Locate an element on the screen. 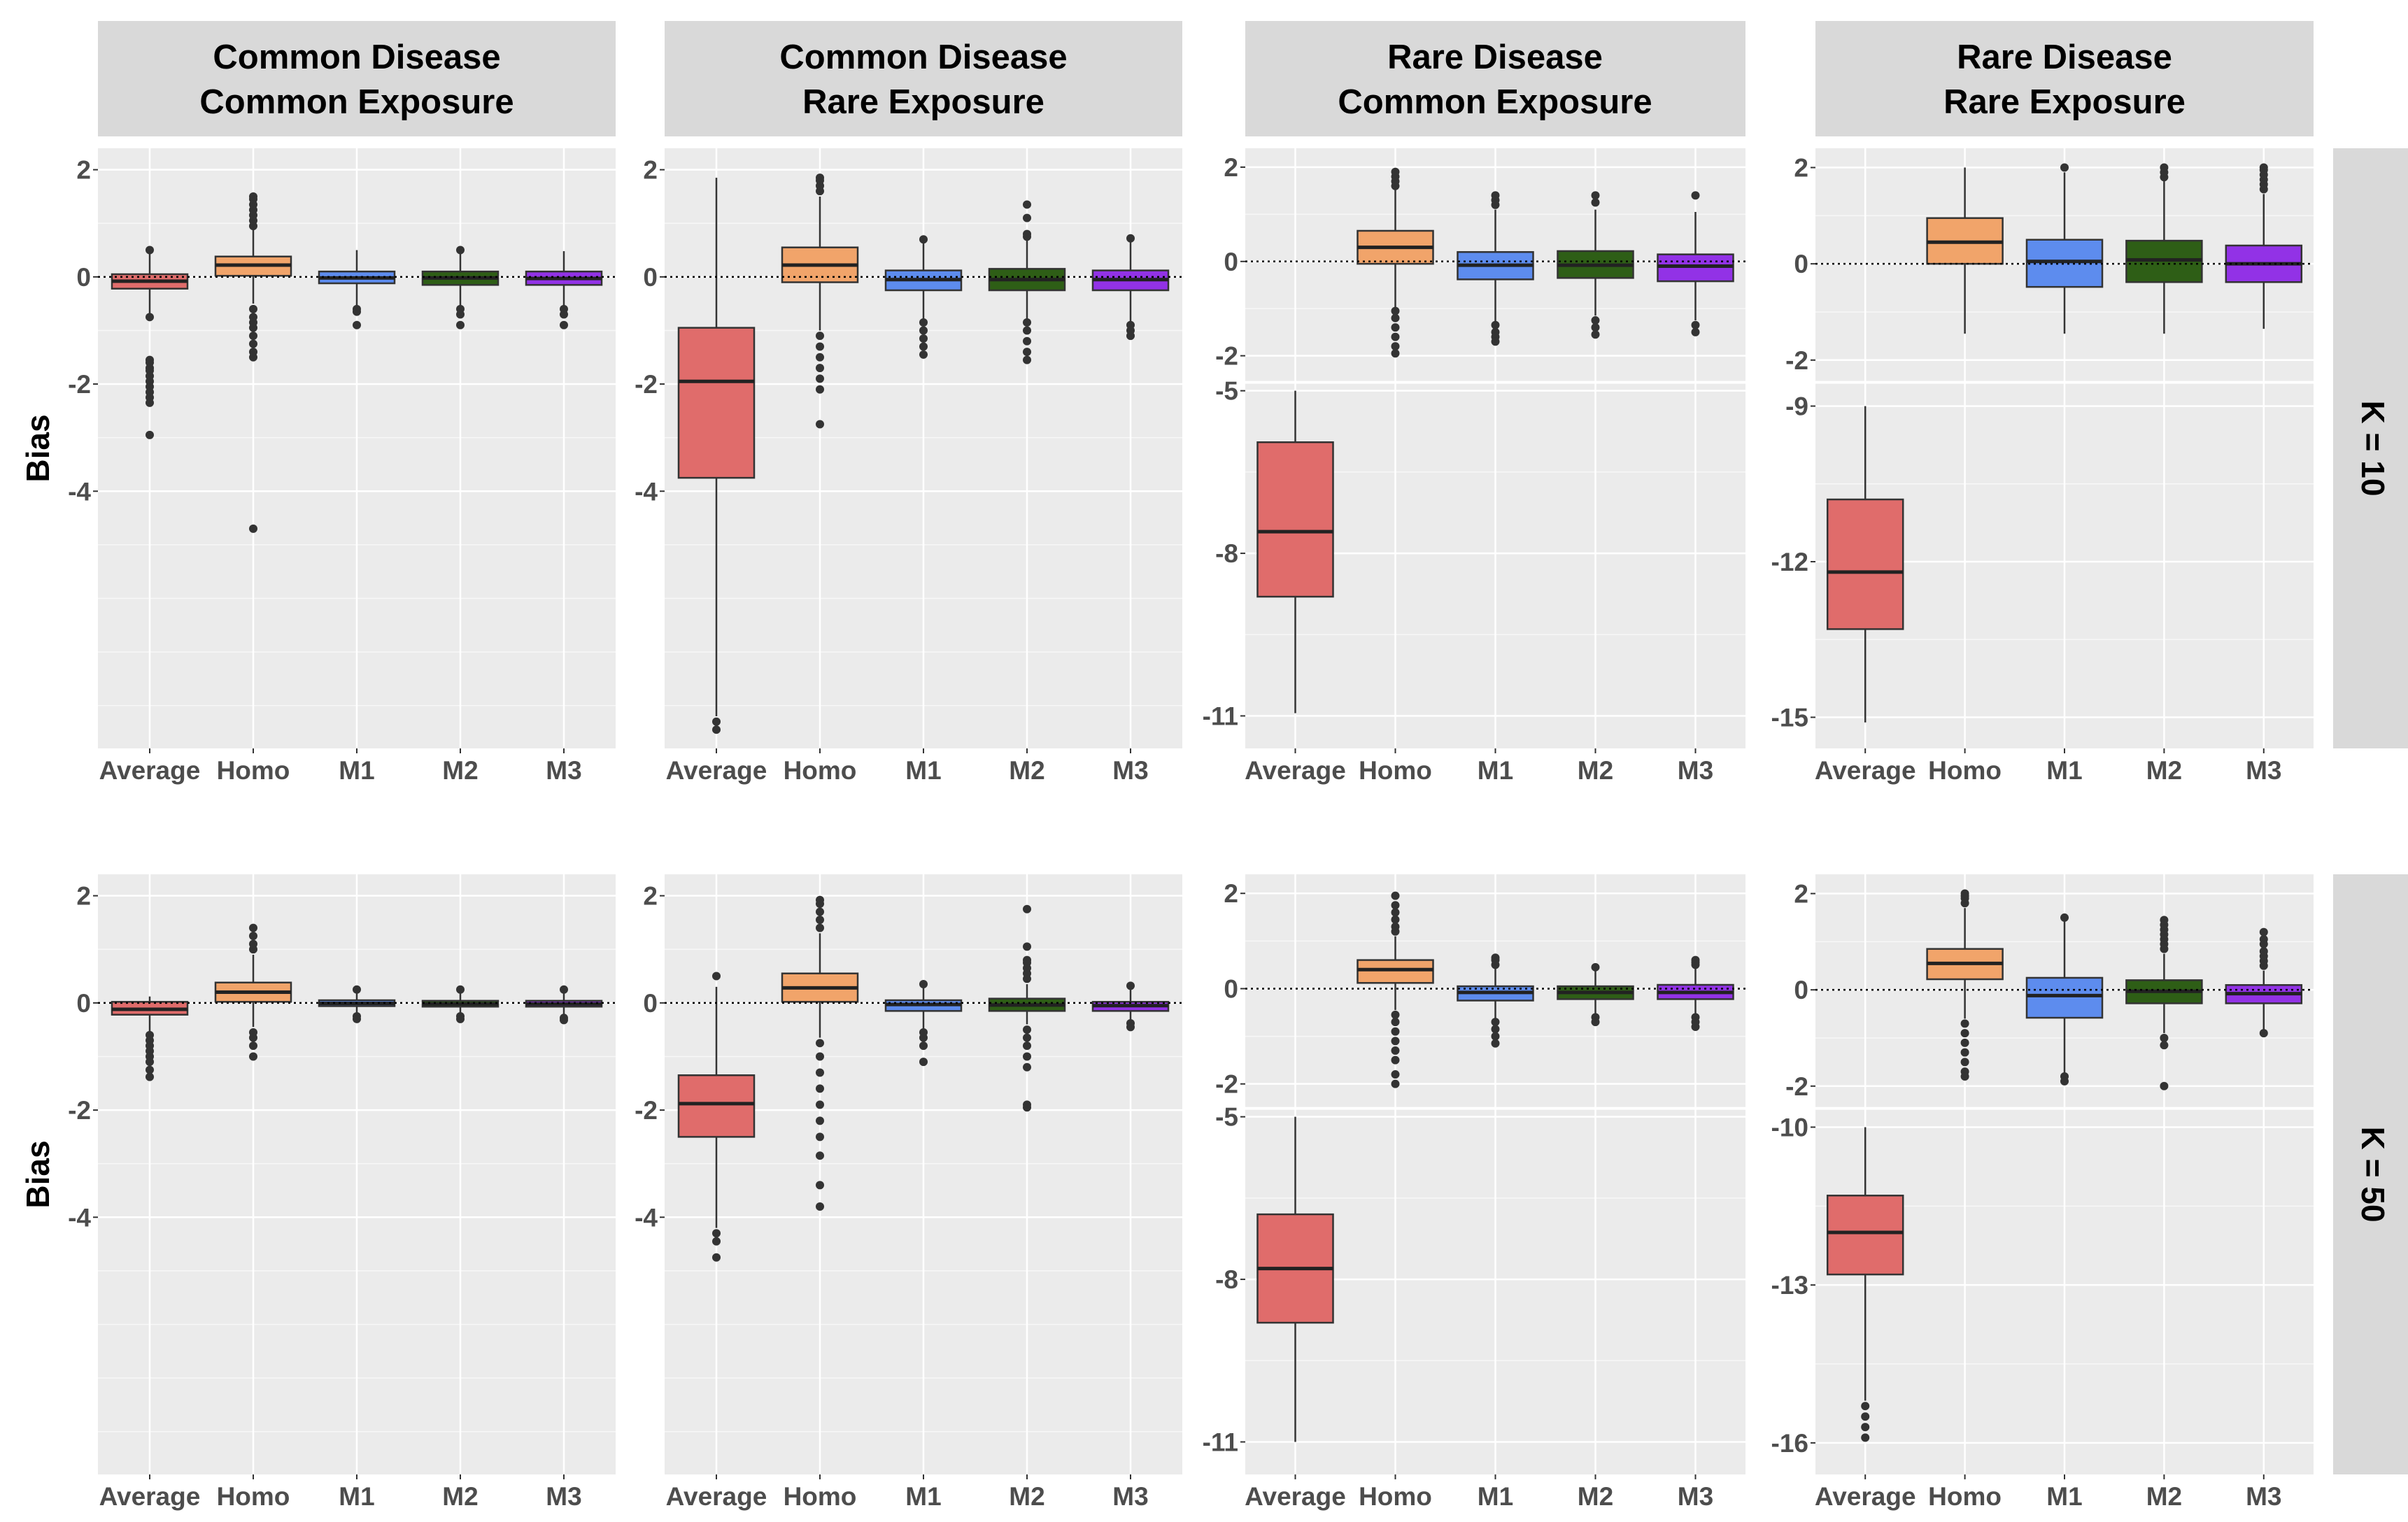  panel-r2-c3-xtick-label-homo: Homo is located at coordinates (1396, 1497).